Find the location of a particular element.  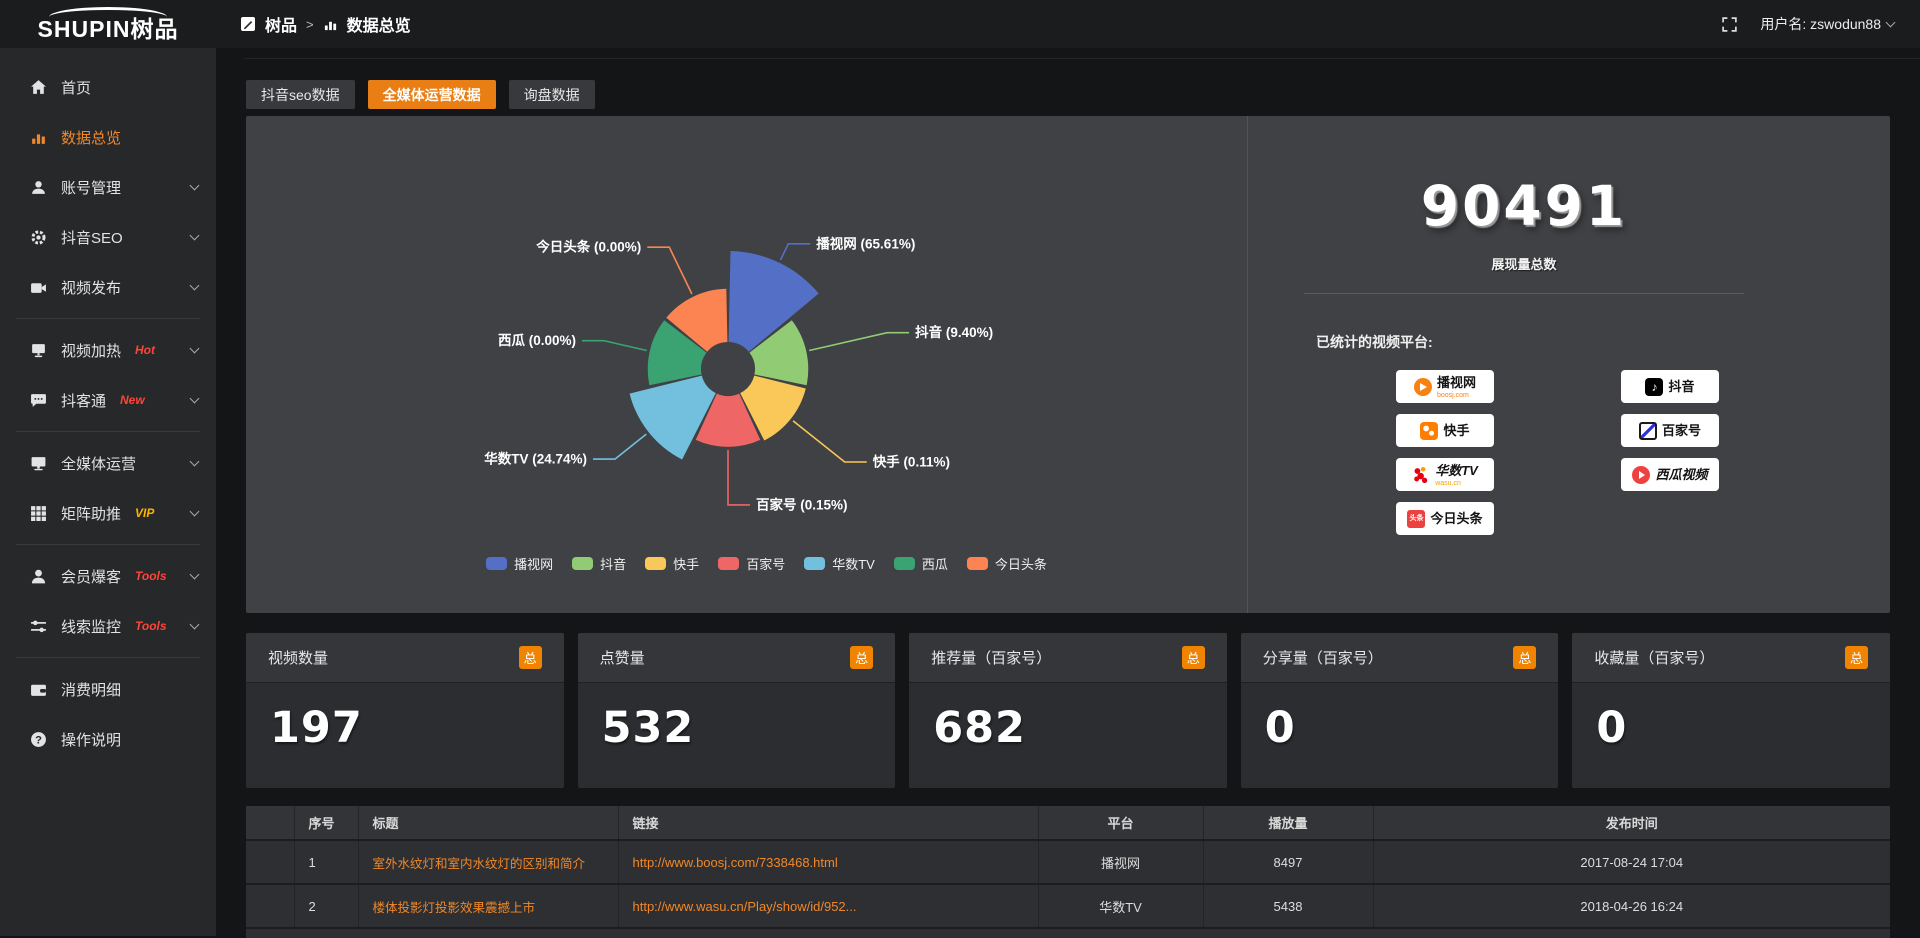

stat-card-title: 视频数量 is located at coordinates (298, 657).